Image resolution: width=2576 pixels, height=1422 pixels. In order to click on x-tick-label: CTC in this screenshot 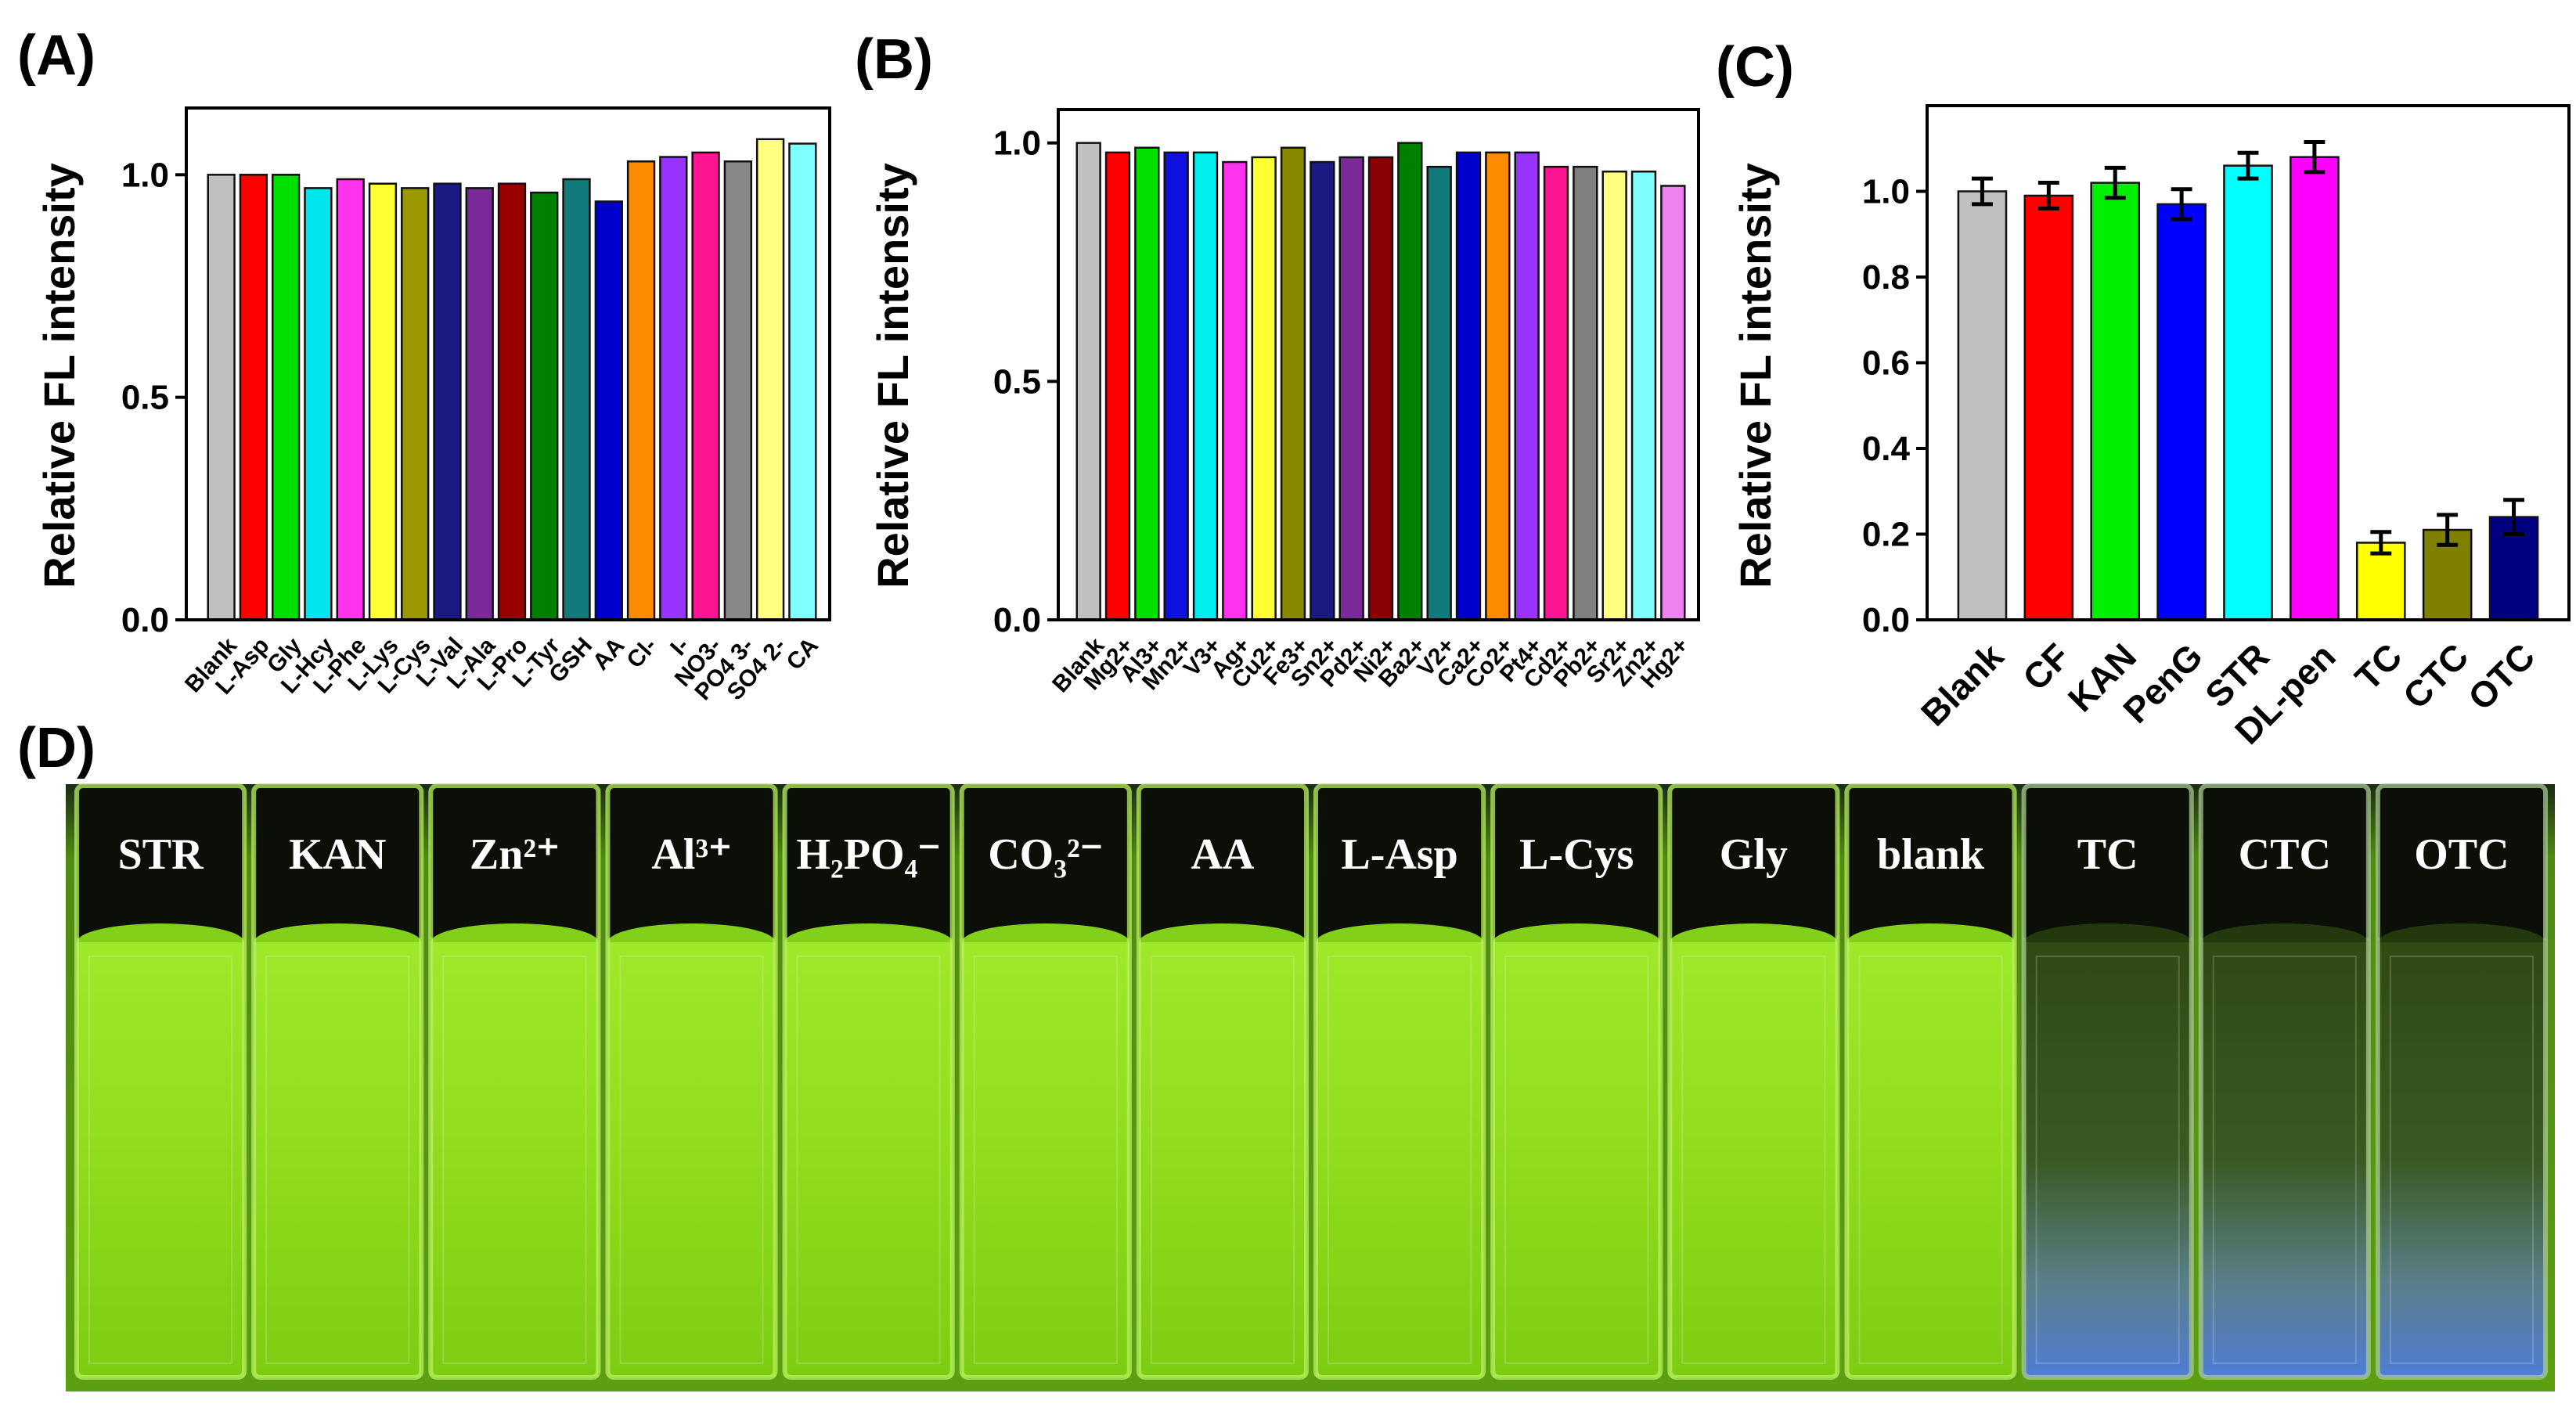, I will do `click(2436, 676)`.